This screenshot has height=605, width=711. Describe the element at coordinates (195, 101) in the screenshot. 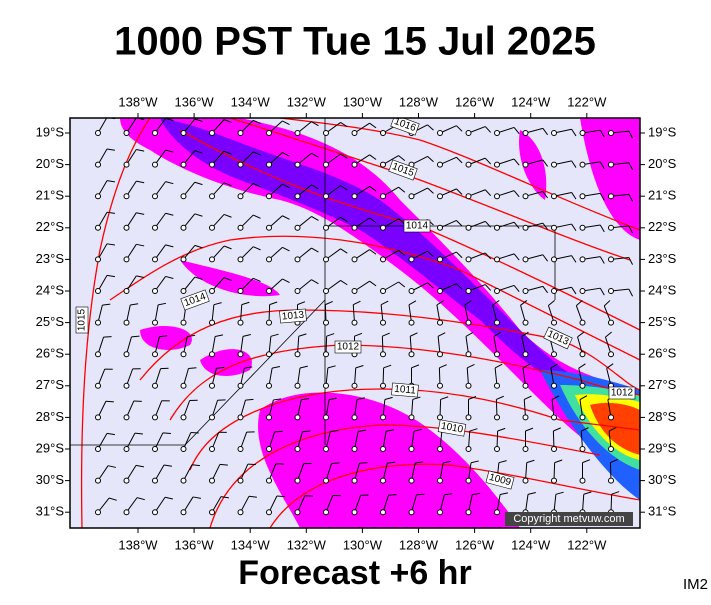

I see `lon-label: 136°W` at that location.